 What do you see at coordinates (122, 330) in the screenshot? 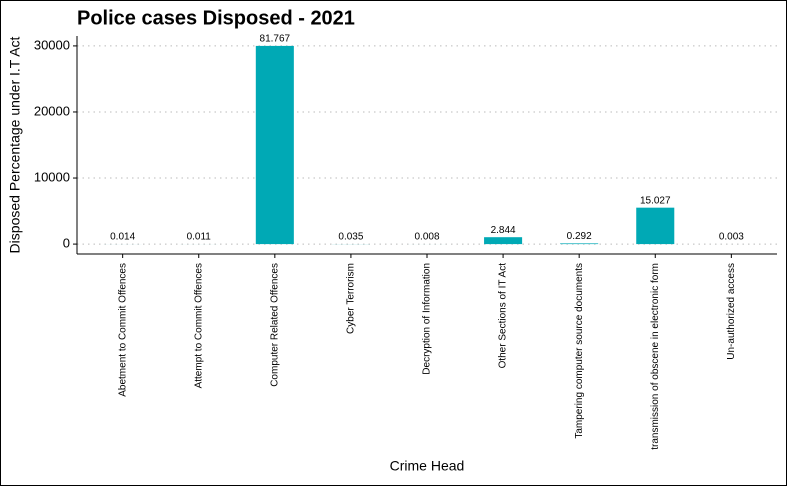
I see `x-tick-label: Abetment to Commit Offences` at bounding box center [122, 330].